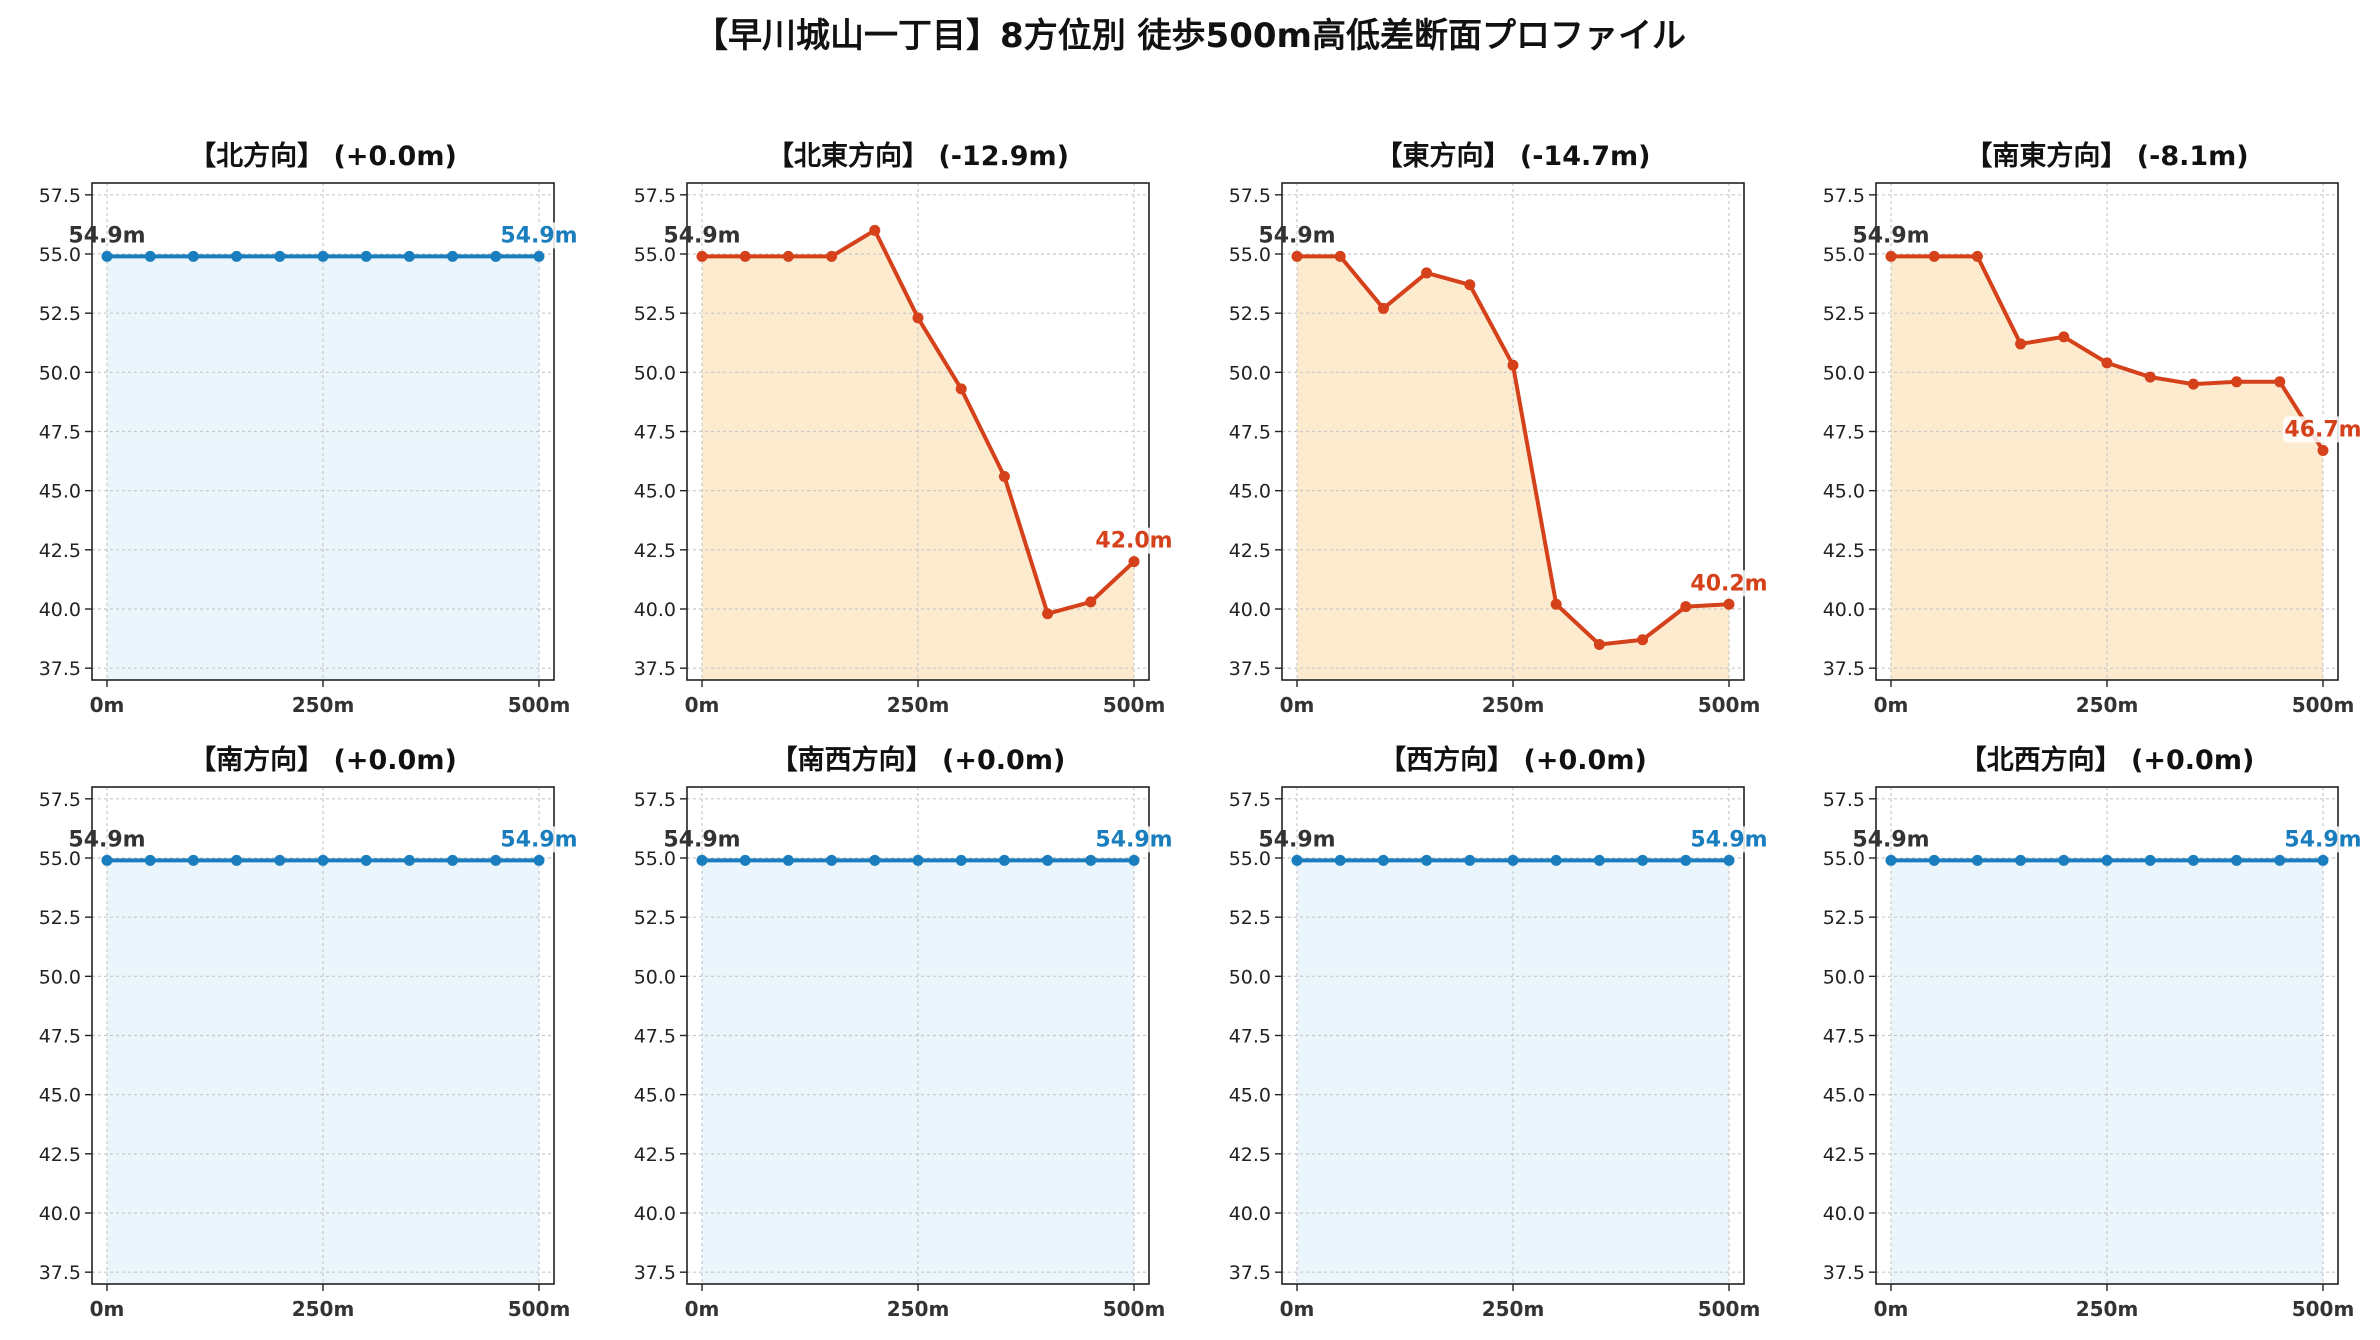  Describe the element at coordinates (1250, 551) in the screenshot. I see `y-tick-label: 42.5` at that location.